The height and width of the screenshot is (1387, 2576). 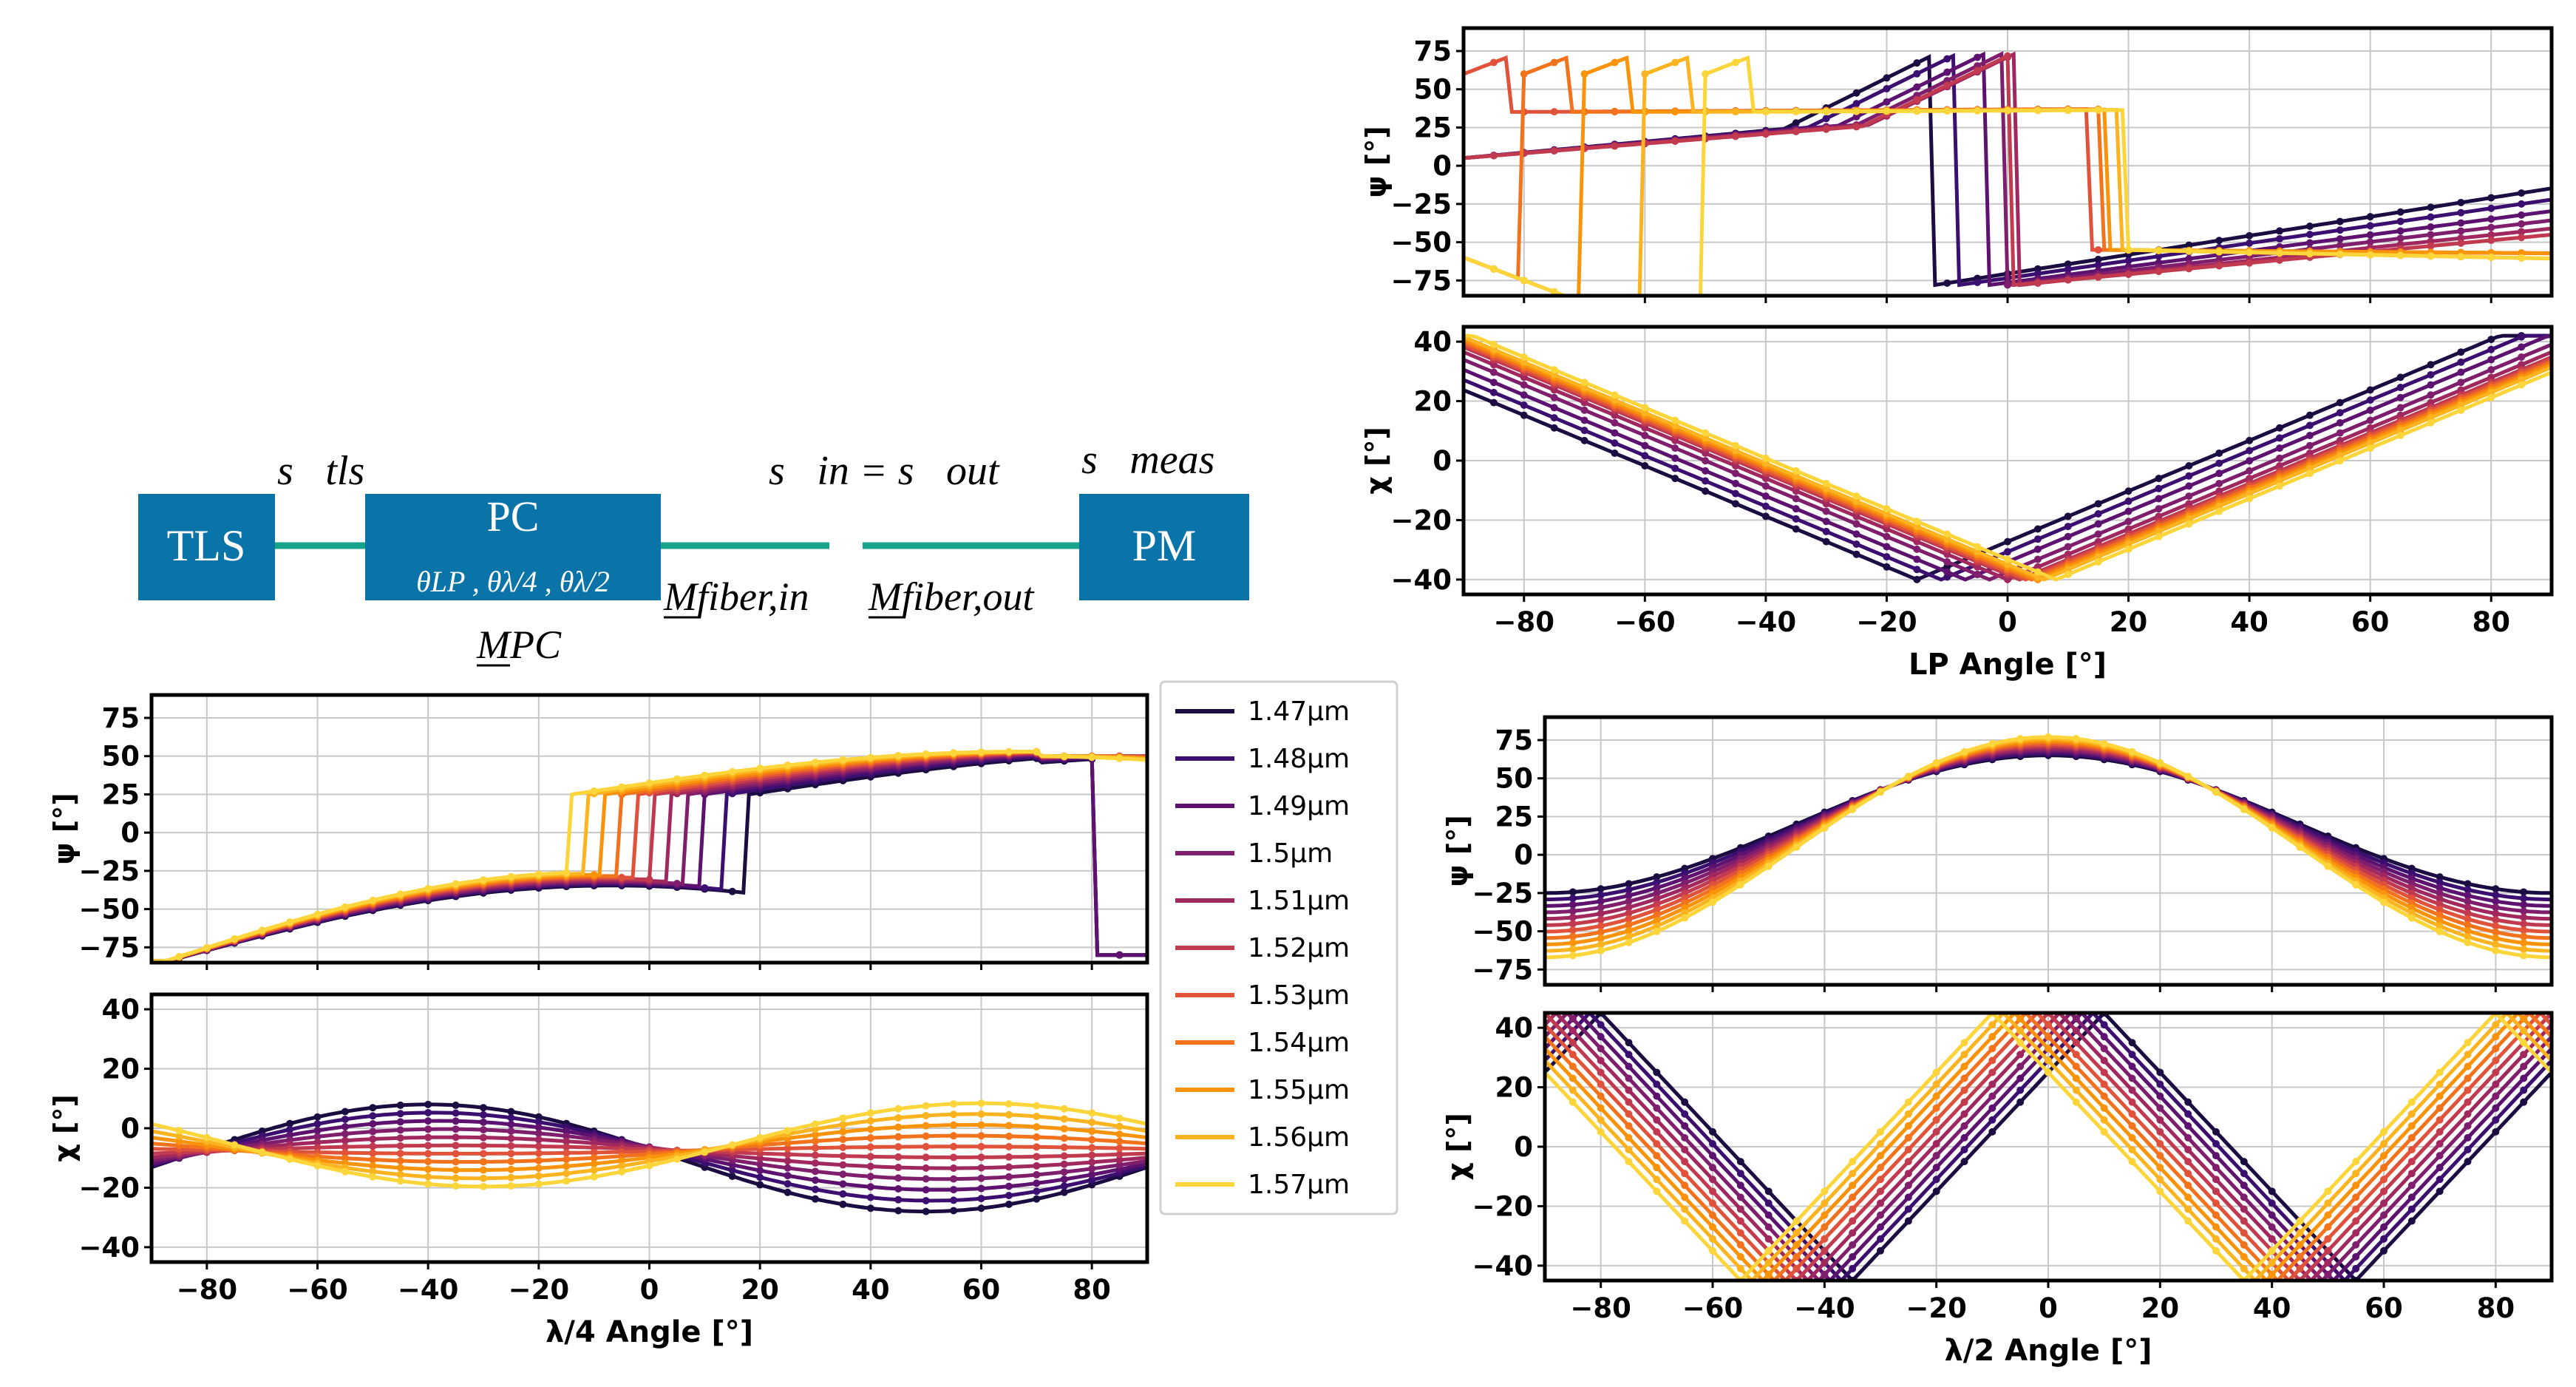 I want to click on legend-label: 1.49µm, so click(x=1299, y=806).